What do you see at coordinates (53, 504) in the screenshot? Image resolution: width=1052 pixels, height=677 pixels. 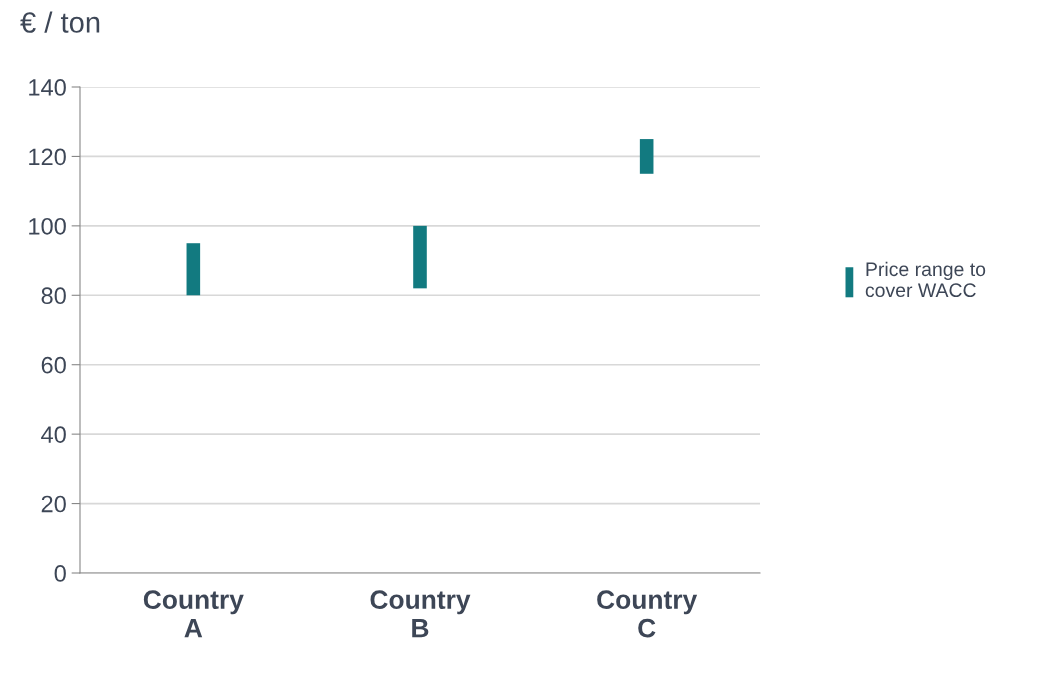 I see `y-tick-label: 20` at bounding box center [53, 504].